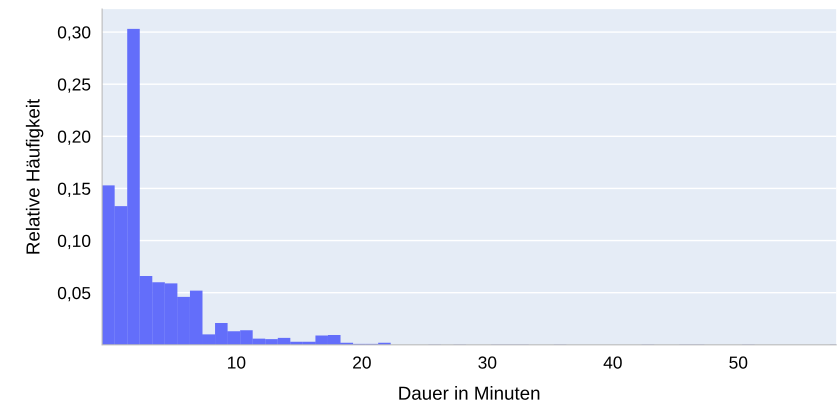 The height and width of the screenshot is (414, 837). I want to click on y-tick-label: 0,20, so click(74, 137).